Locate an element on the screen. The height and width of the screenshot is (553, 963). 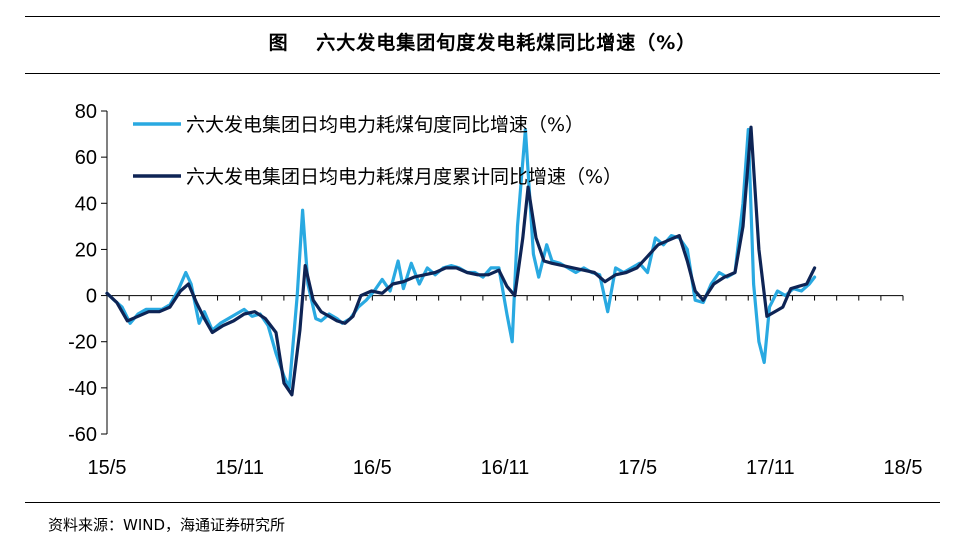
y-tick-label: 0 is located at coordinates (91, 297).